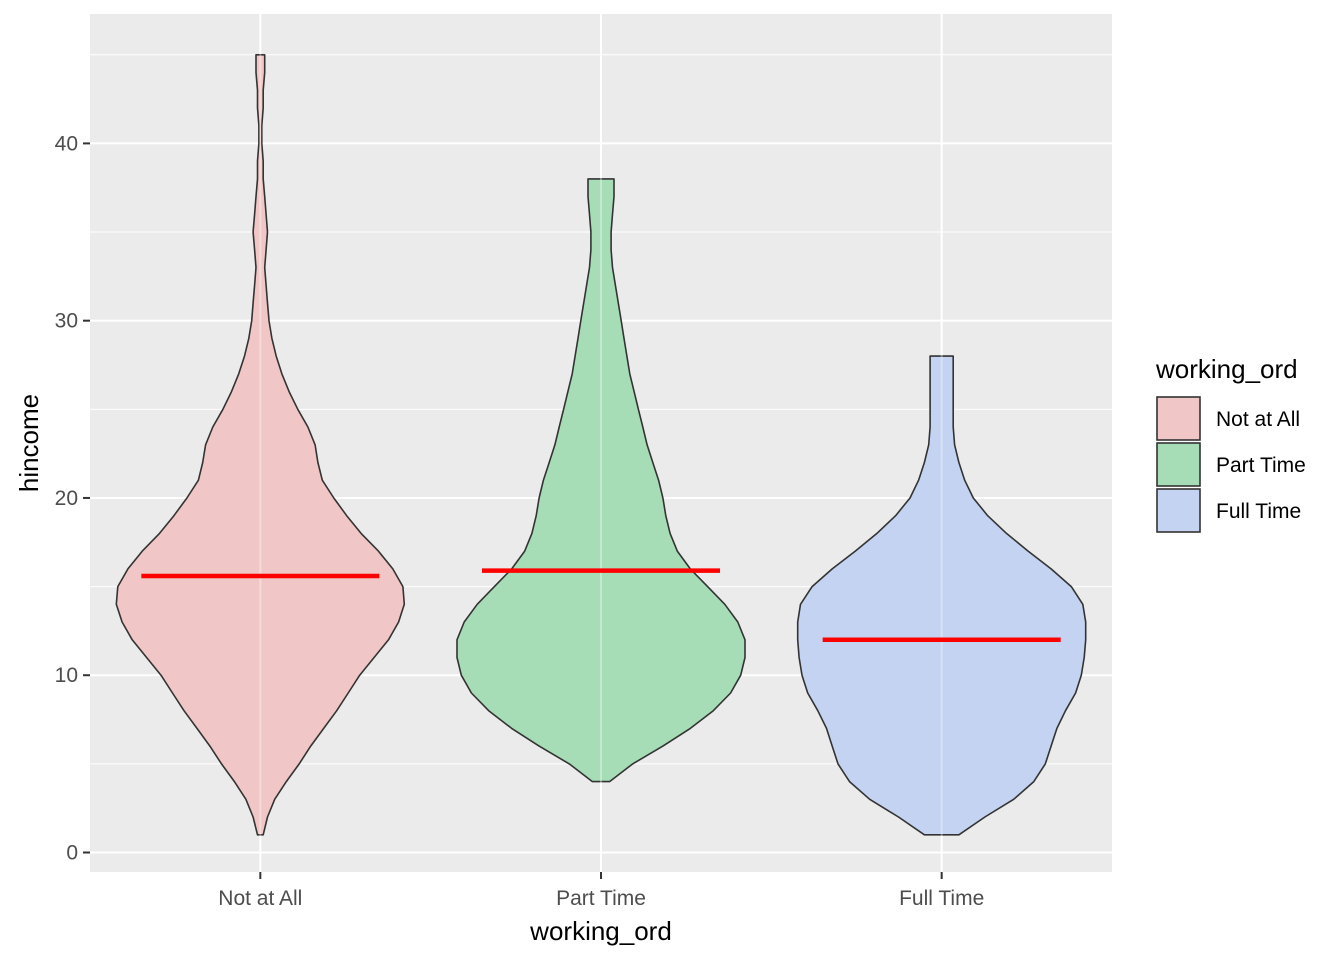 The image size is (1344, 960). What do you see at coordinates (1178, 464) in the screenshot?
I see `legend-key-part-time` at bounding box center [1178, 464].